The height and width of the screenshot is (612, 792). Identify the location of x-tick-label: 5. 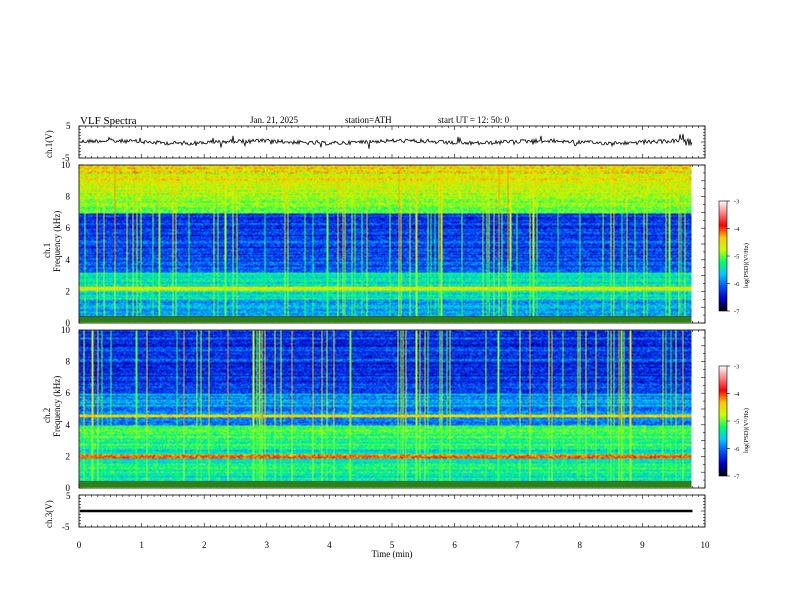
(392, 545).